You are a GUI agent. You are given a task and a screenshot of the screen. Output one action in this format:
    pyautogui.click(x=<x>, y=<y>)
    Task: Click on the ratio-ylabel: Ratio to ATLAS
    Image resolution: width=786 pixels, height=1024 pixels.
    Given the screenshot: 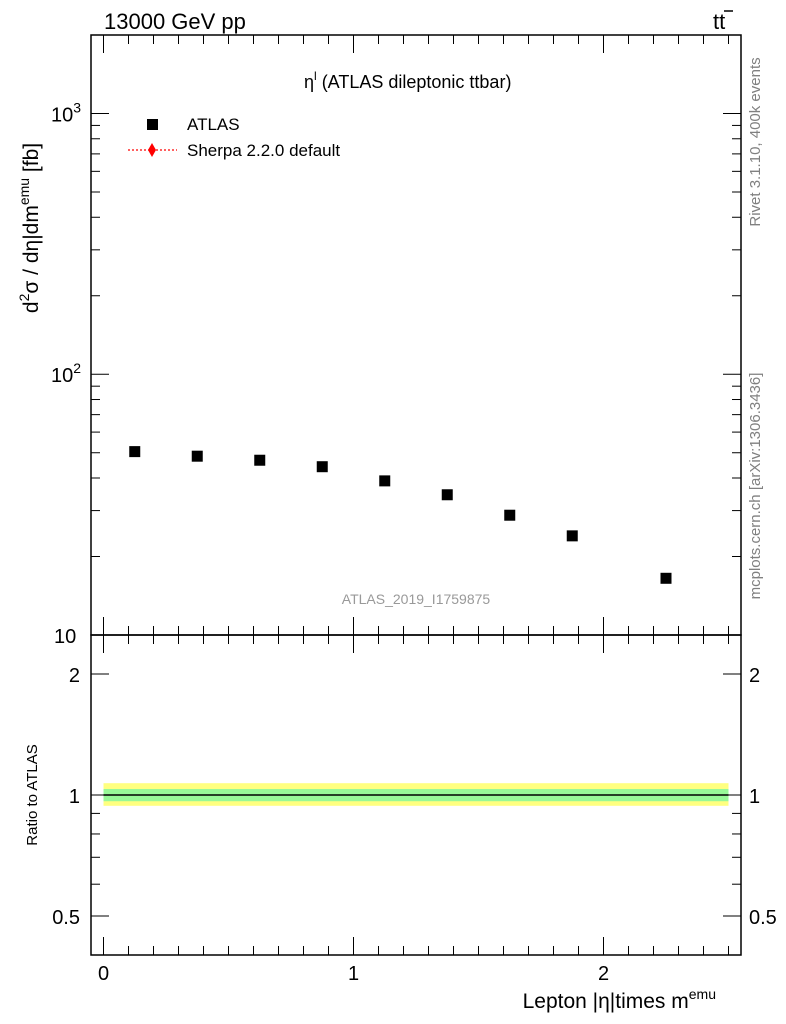 What is the action you would take?
    pyautogui.click(x=32, y=794)
    